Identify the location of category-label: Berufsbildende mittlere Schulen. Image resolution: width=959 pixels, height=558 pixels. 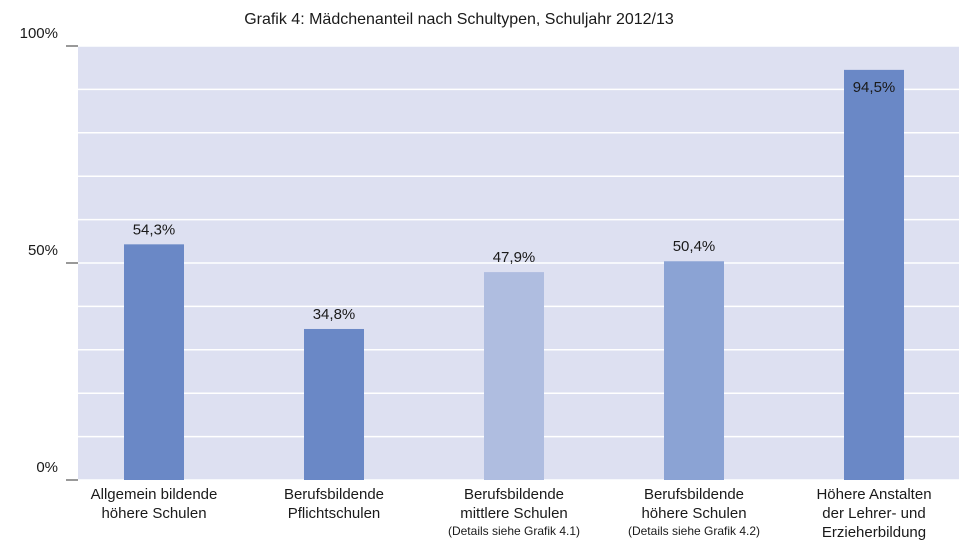
(514, 504).